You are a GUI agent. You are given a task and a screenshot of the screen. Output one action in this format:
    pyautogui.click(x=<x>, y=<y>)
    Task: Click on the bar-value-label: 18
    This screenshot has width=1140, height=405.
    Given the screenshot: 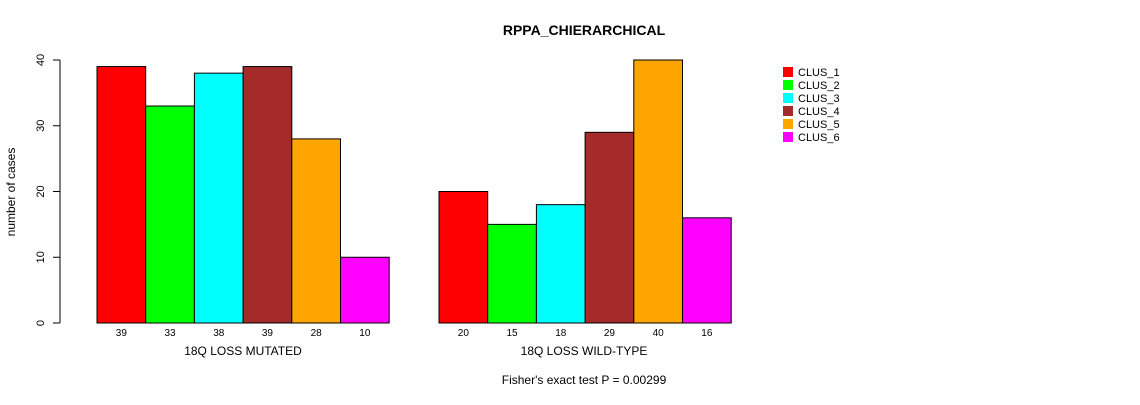 What is the action you would take?
    pyautogui.click(x=561, y=333)
    